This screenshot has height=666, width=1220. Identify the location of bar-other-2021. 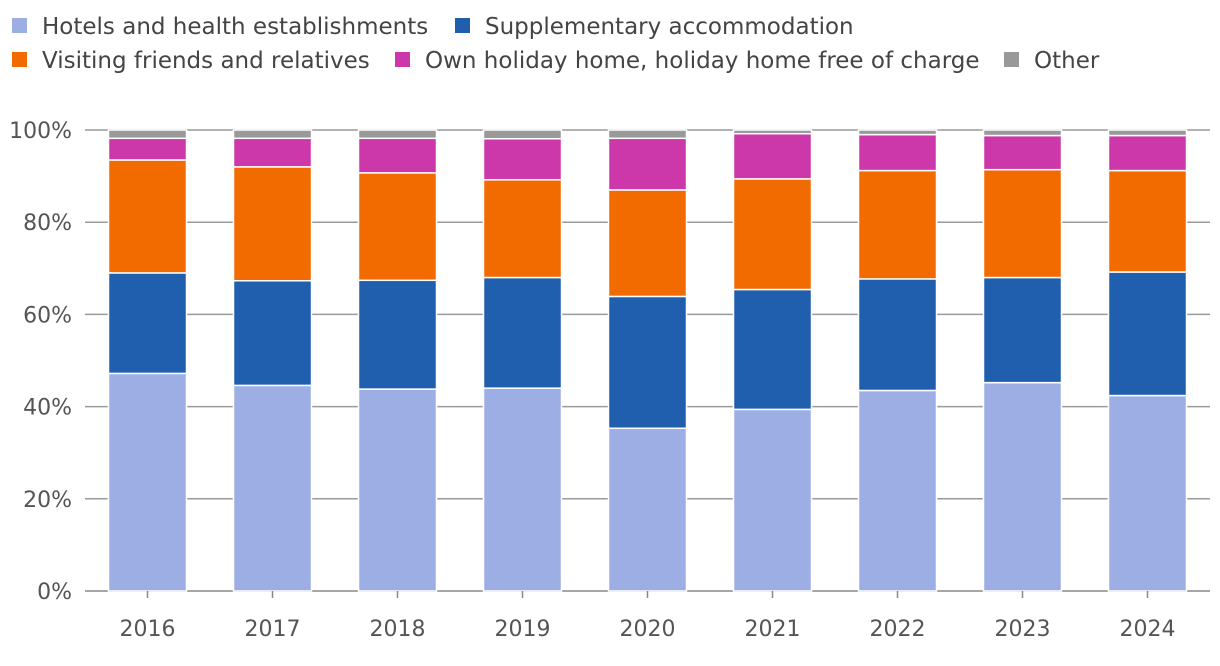
(772, 132).